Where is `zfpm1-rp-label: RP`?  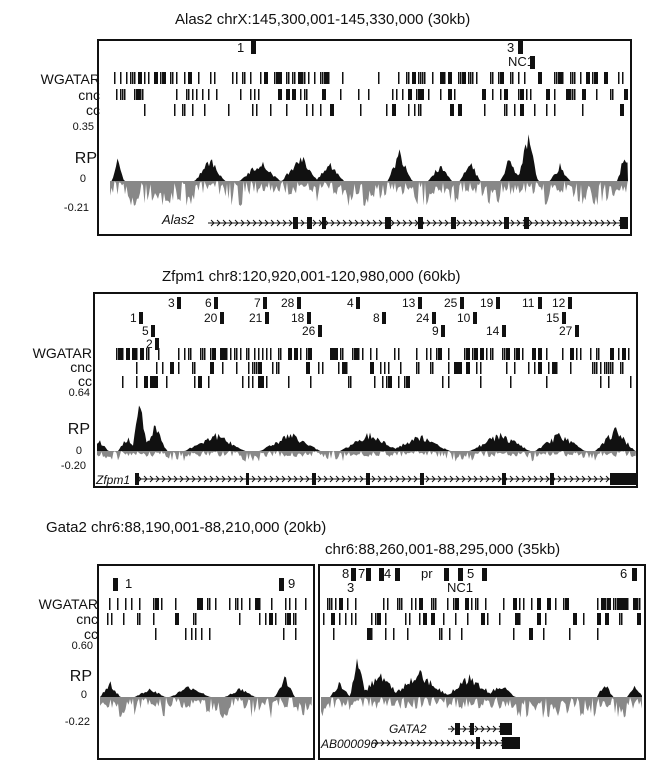
zfpm1-rp-label: RP is located at coordinates (78, 429).